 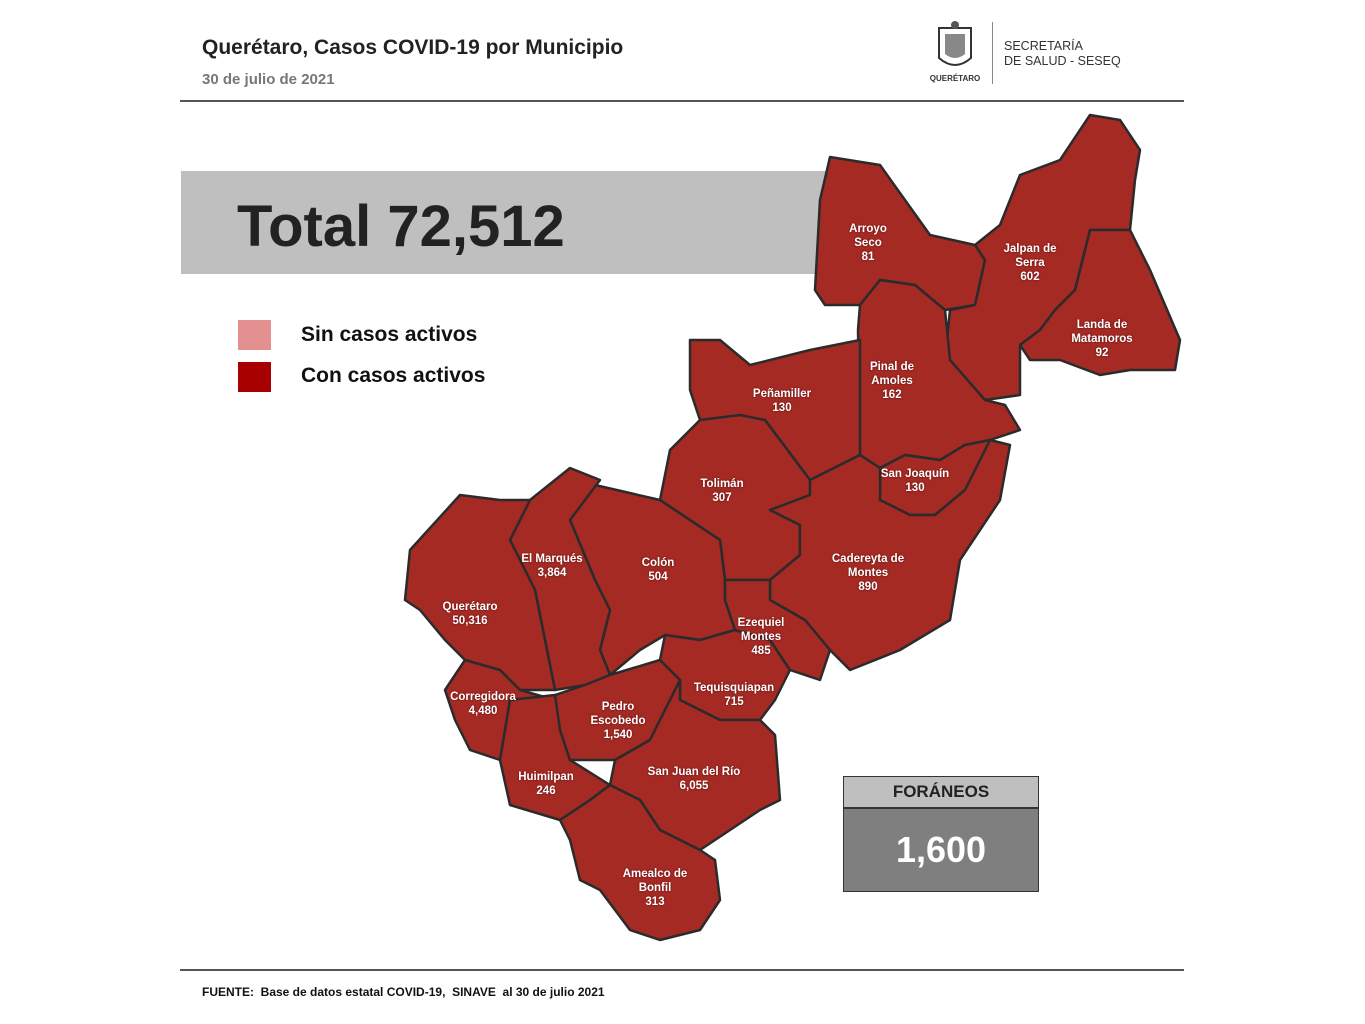 I want to click on municipality-name: Arroyo Seco, so click(x=868, y=236).